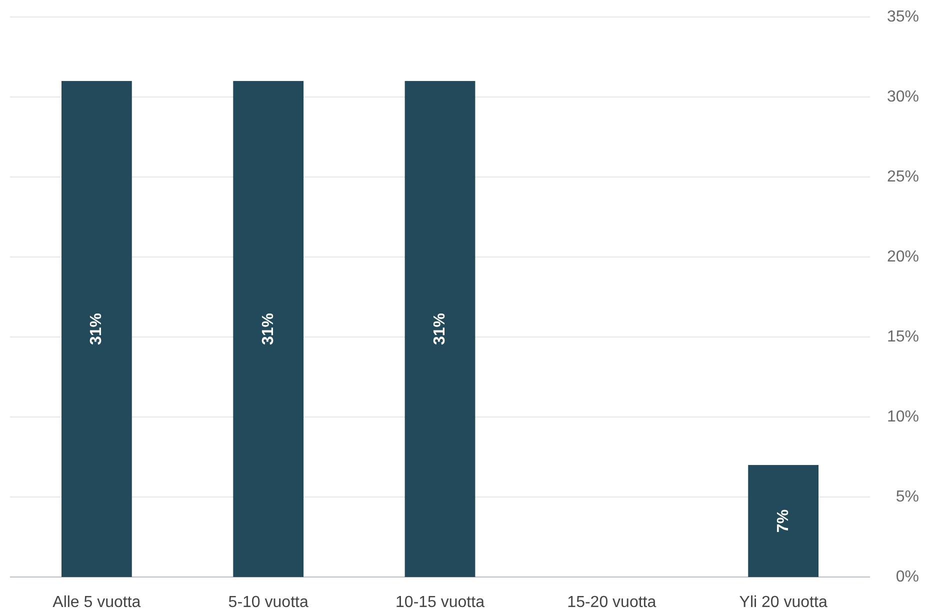 This screenshot has height=615, width=933. Describe the element at coordinates (907, 497) in the screenshot. I see `y-tick-label: 5%` at that location.